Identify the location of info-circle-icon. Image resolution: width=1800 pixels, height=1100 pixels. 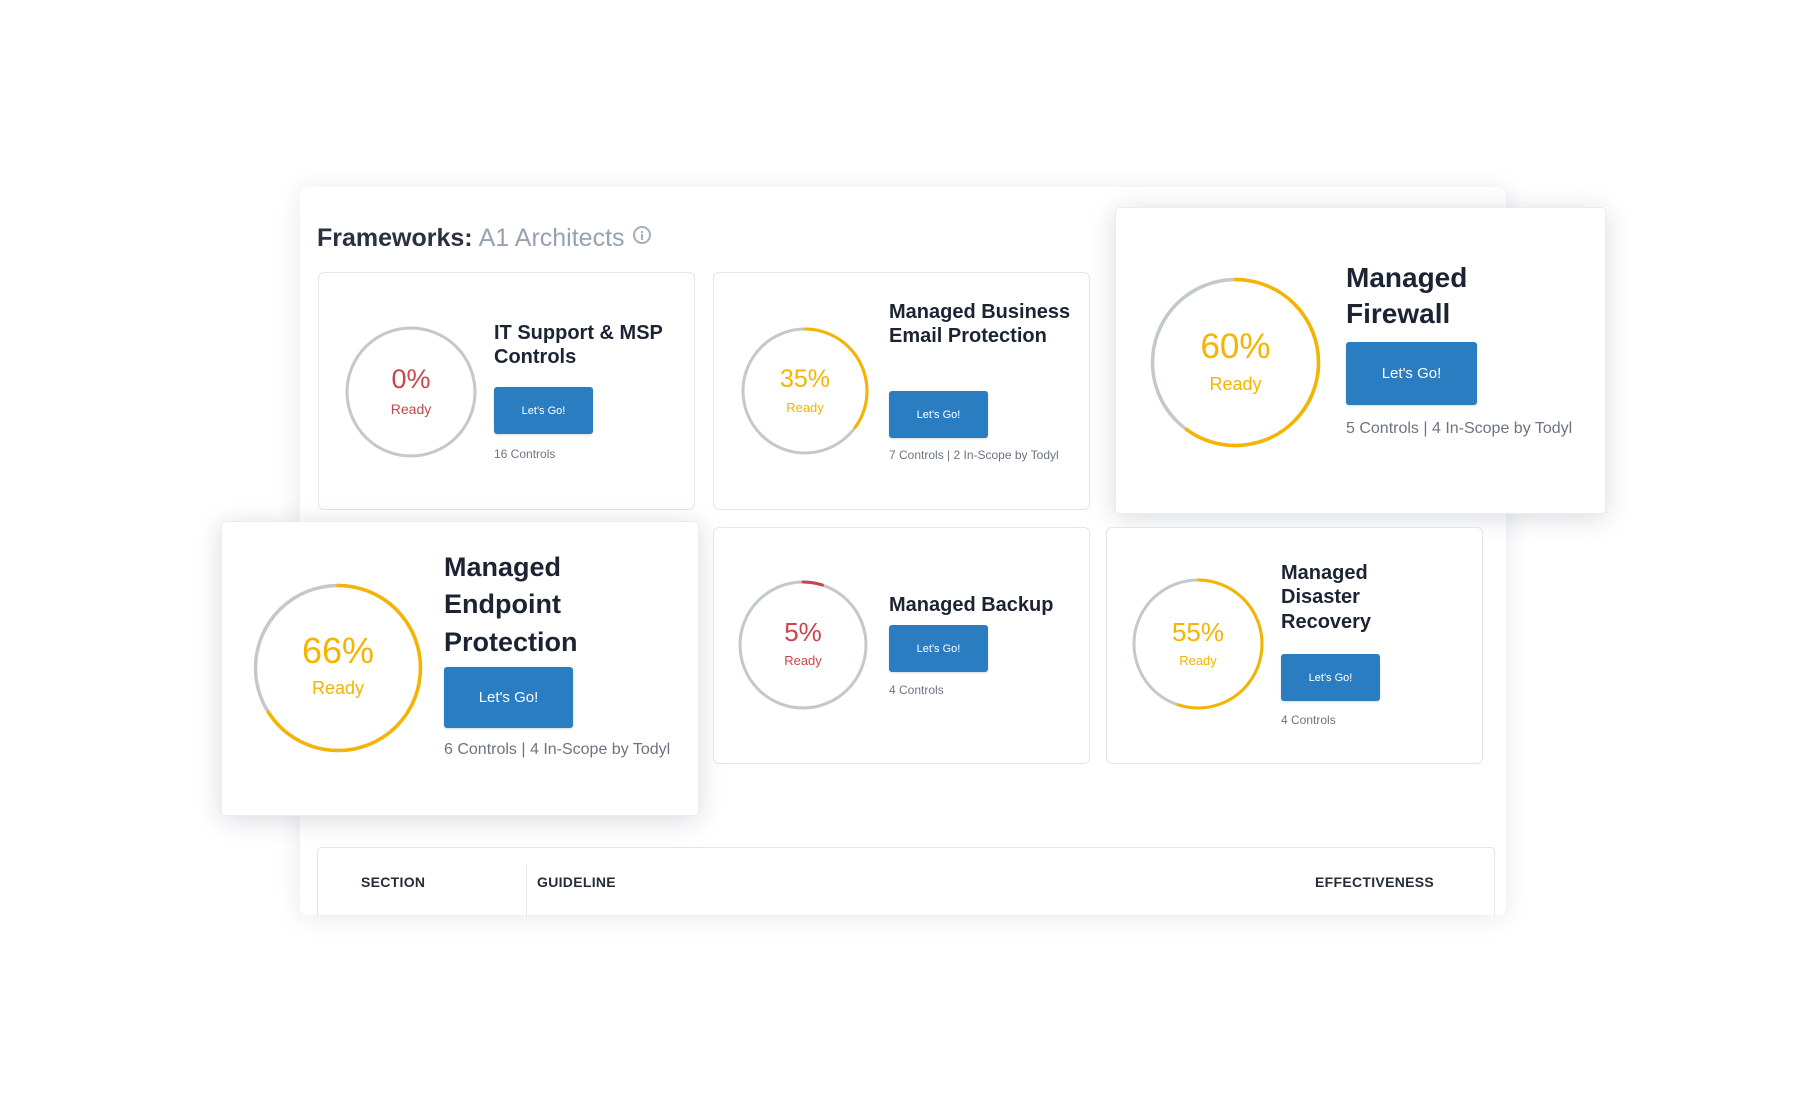
(641, 235).